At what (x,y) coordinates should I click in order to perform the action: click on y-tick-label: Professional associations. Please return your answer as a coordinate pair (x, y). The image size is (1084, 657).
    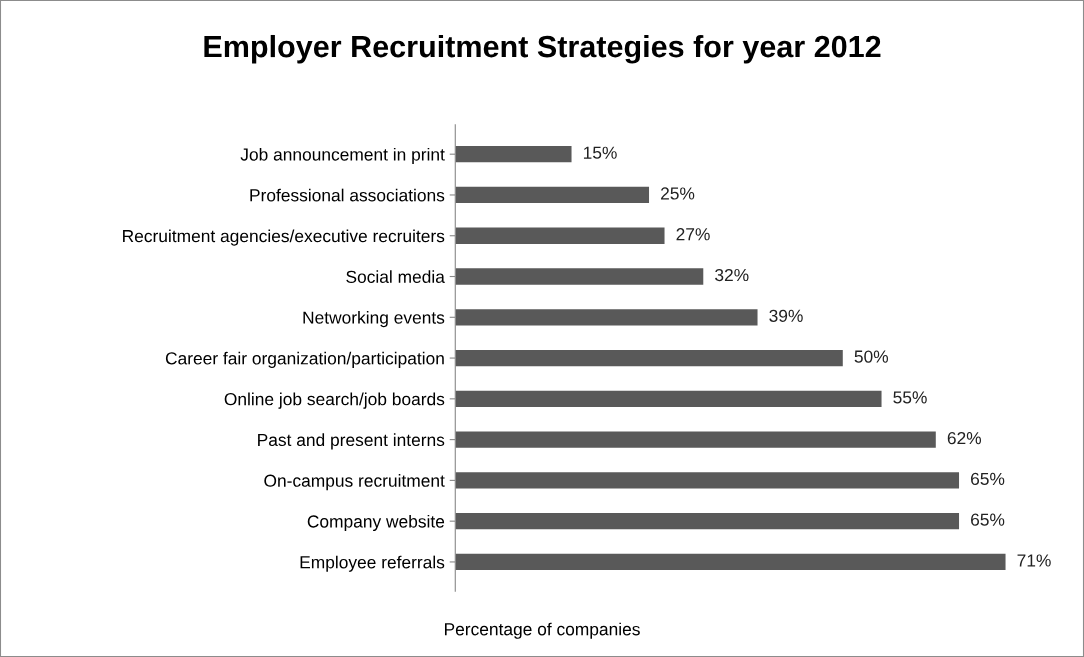
    Looking at the image, I should click on (347, 195).